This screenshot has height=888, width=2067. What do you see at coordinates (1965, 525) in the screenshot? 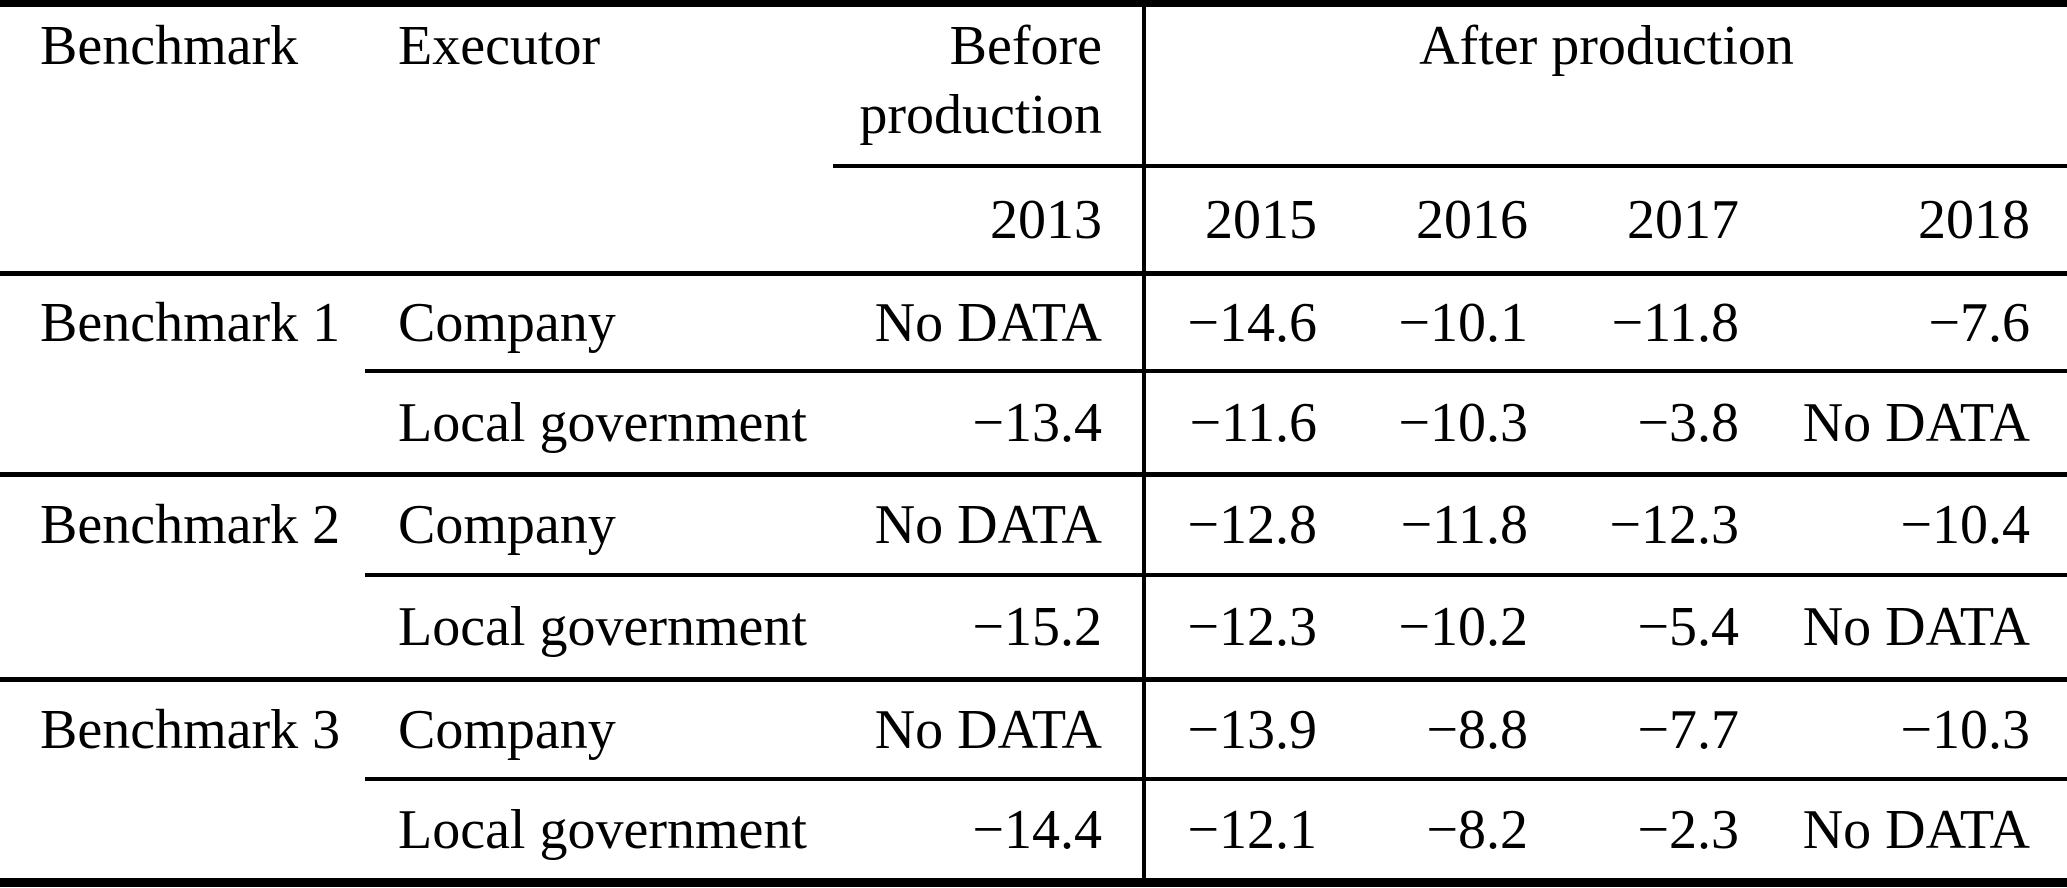
I see `value-2018: −10.4` at bounding box center [1965, 525].